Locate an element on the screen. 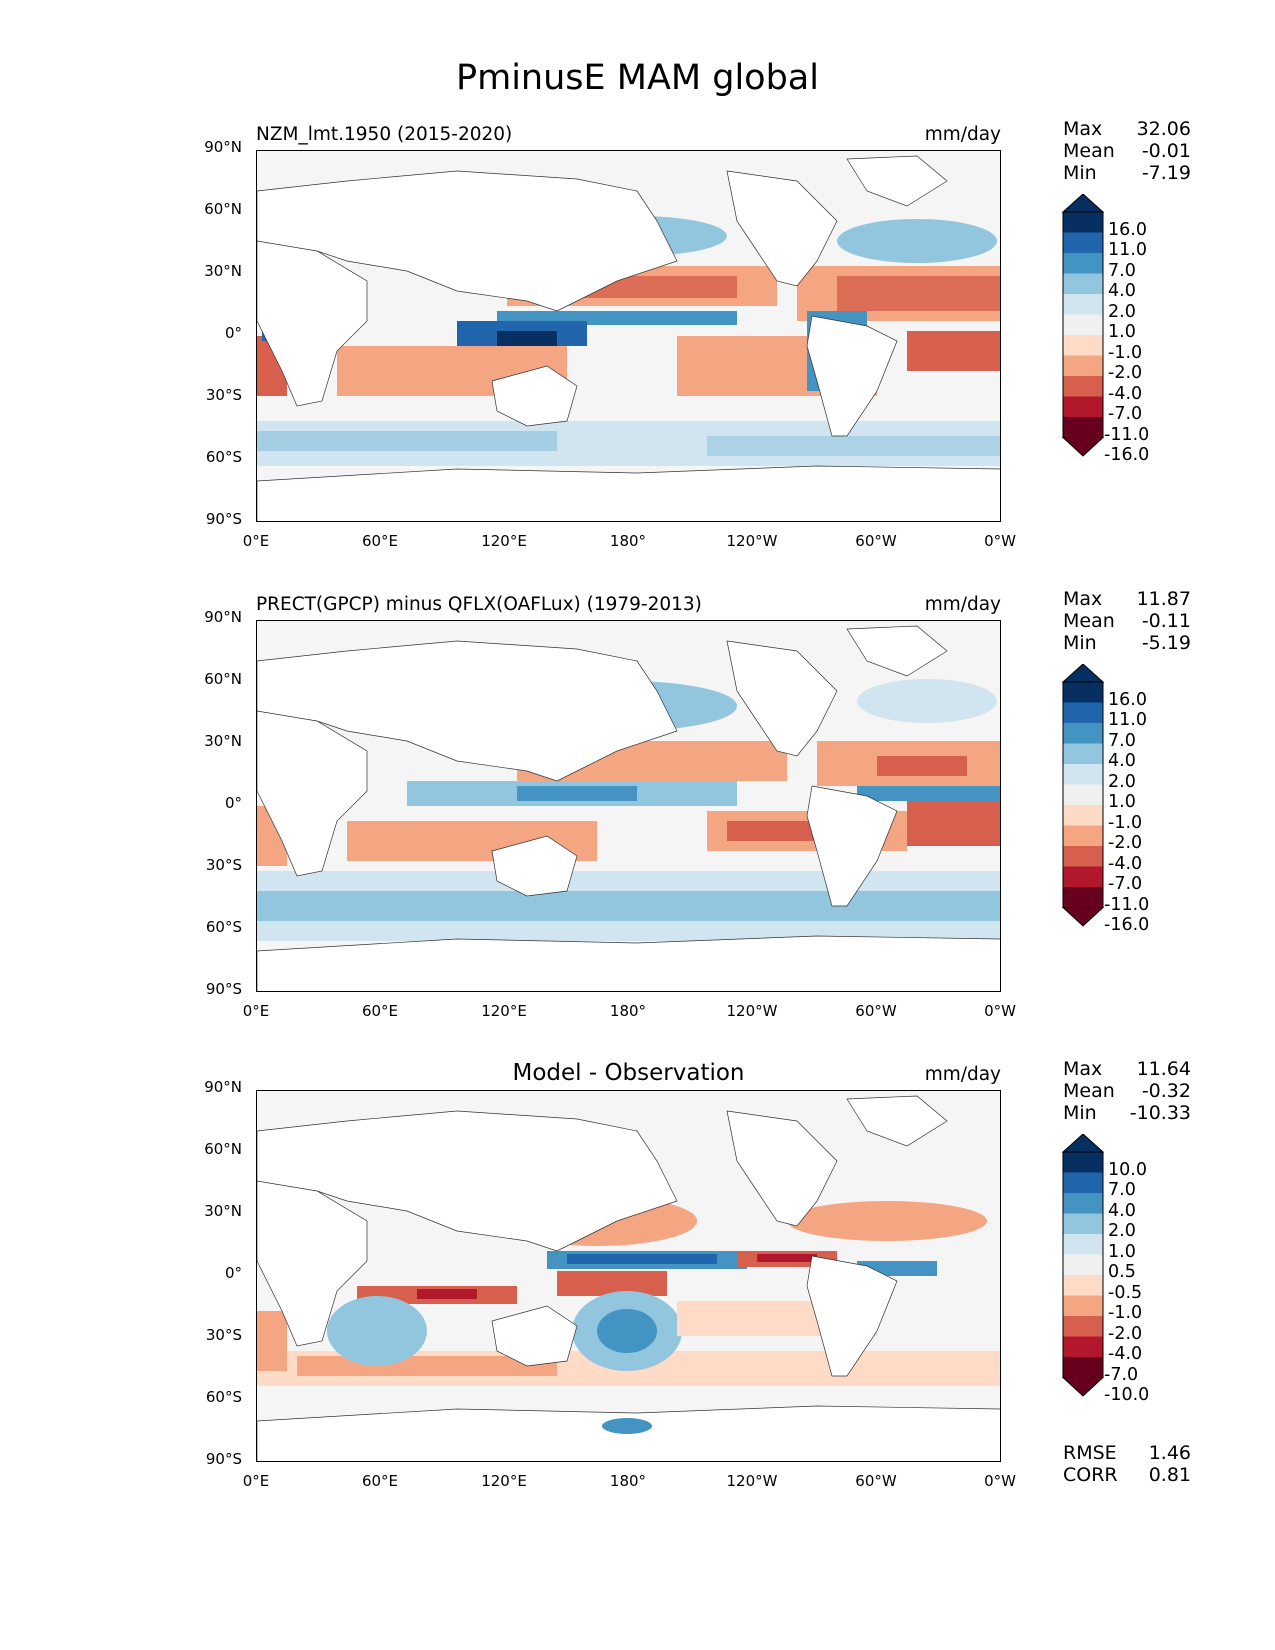  stats-block: Max 11.64 Mean -0.32 Min -10.33 is located at coordinates (1127, 1091).